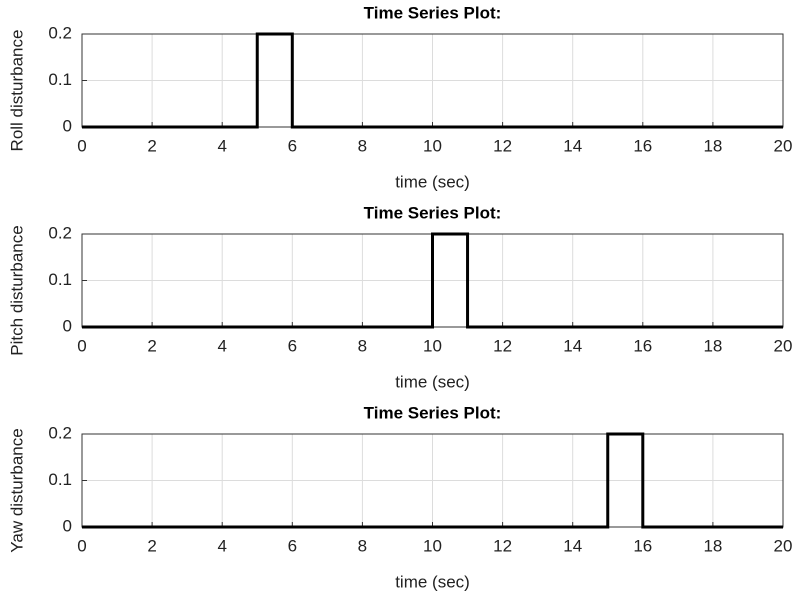 Image resolution: width=800 pixels, height=600 pixels. What do you see at coordinates (16, 91) in the screenshot?
I see `y-axis-label: Roll disturbance` at bounding box center [16, 91].